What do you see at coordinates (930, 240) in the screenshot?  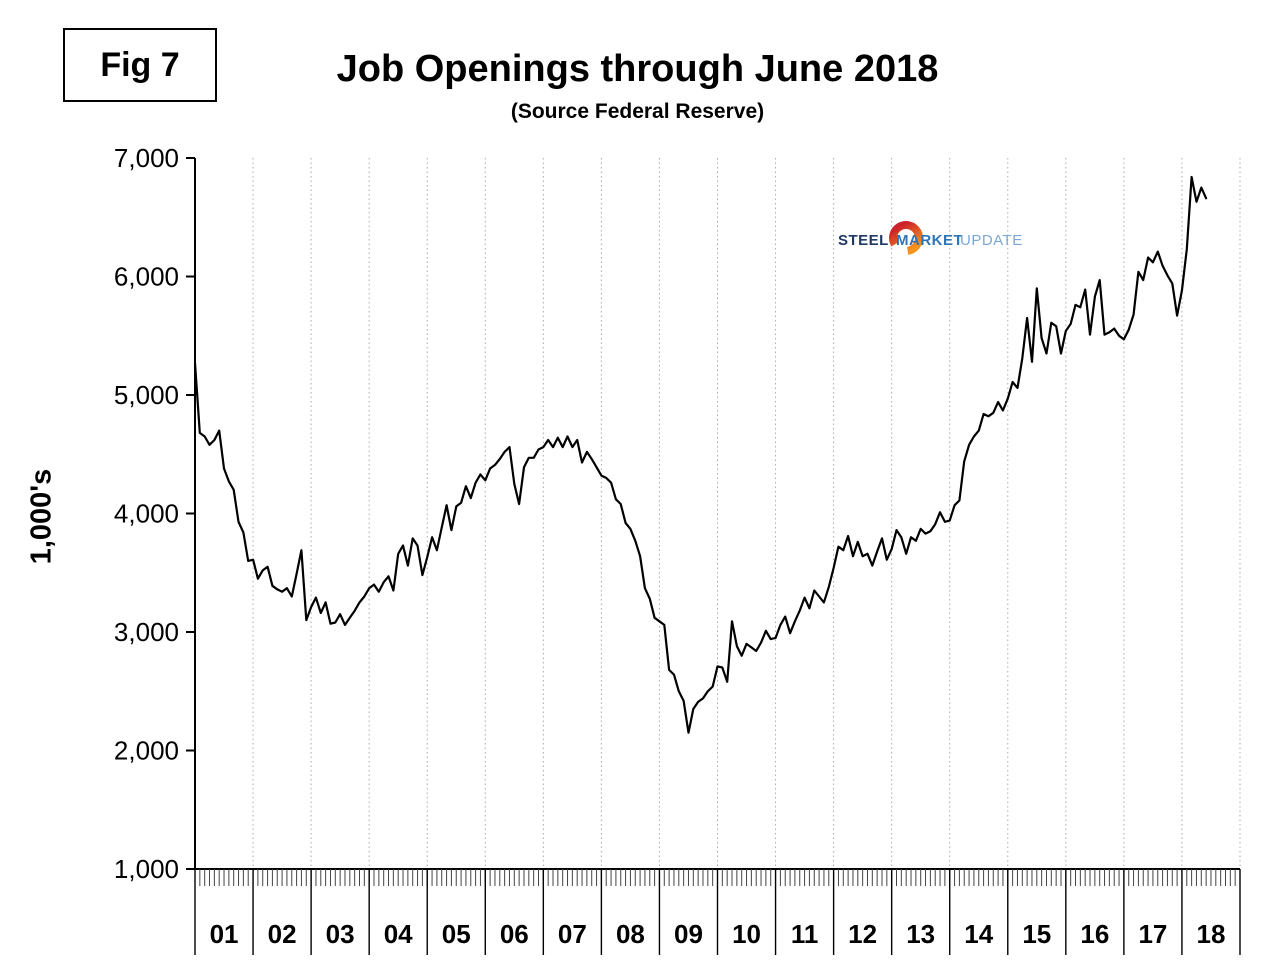 I see `logo-text-market: MARKET` at bounding box center [930, 240].